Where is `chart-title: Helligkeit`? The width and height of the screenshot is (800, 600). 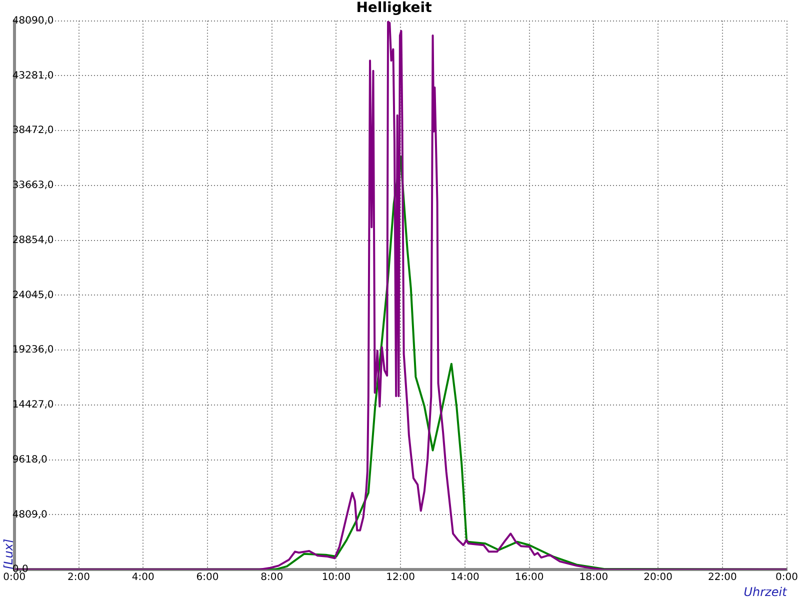 chart-title: Helligkeit is located at coordinates (394, 8).